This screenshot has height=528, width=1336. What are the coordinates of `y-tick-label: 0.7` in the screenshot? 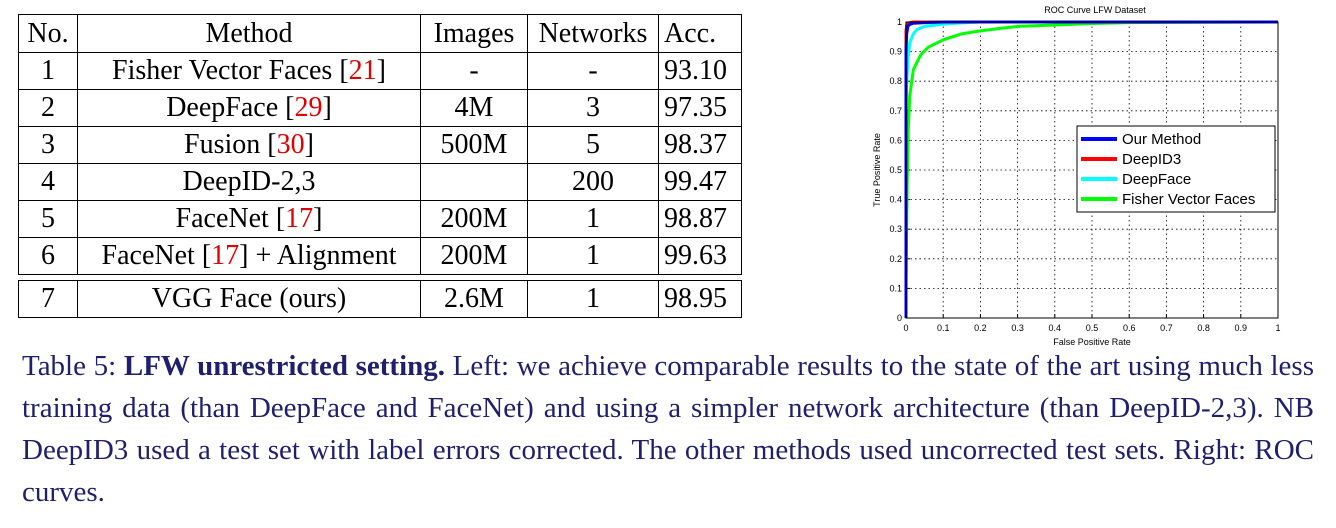 It's located at (895, 111).